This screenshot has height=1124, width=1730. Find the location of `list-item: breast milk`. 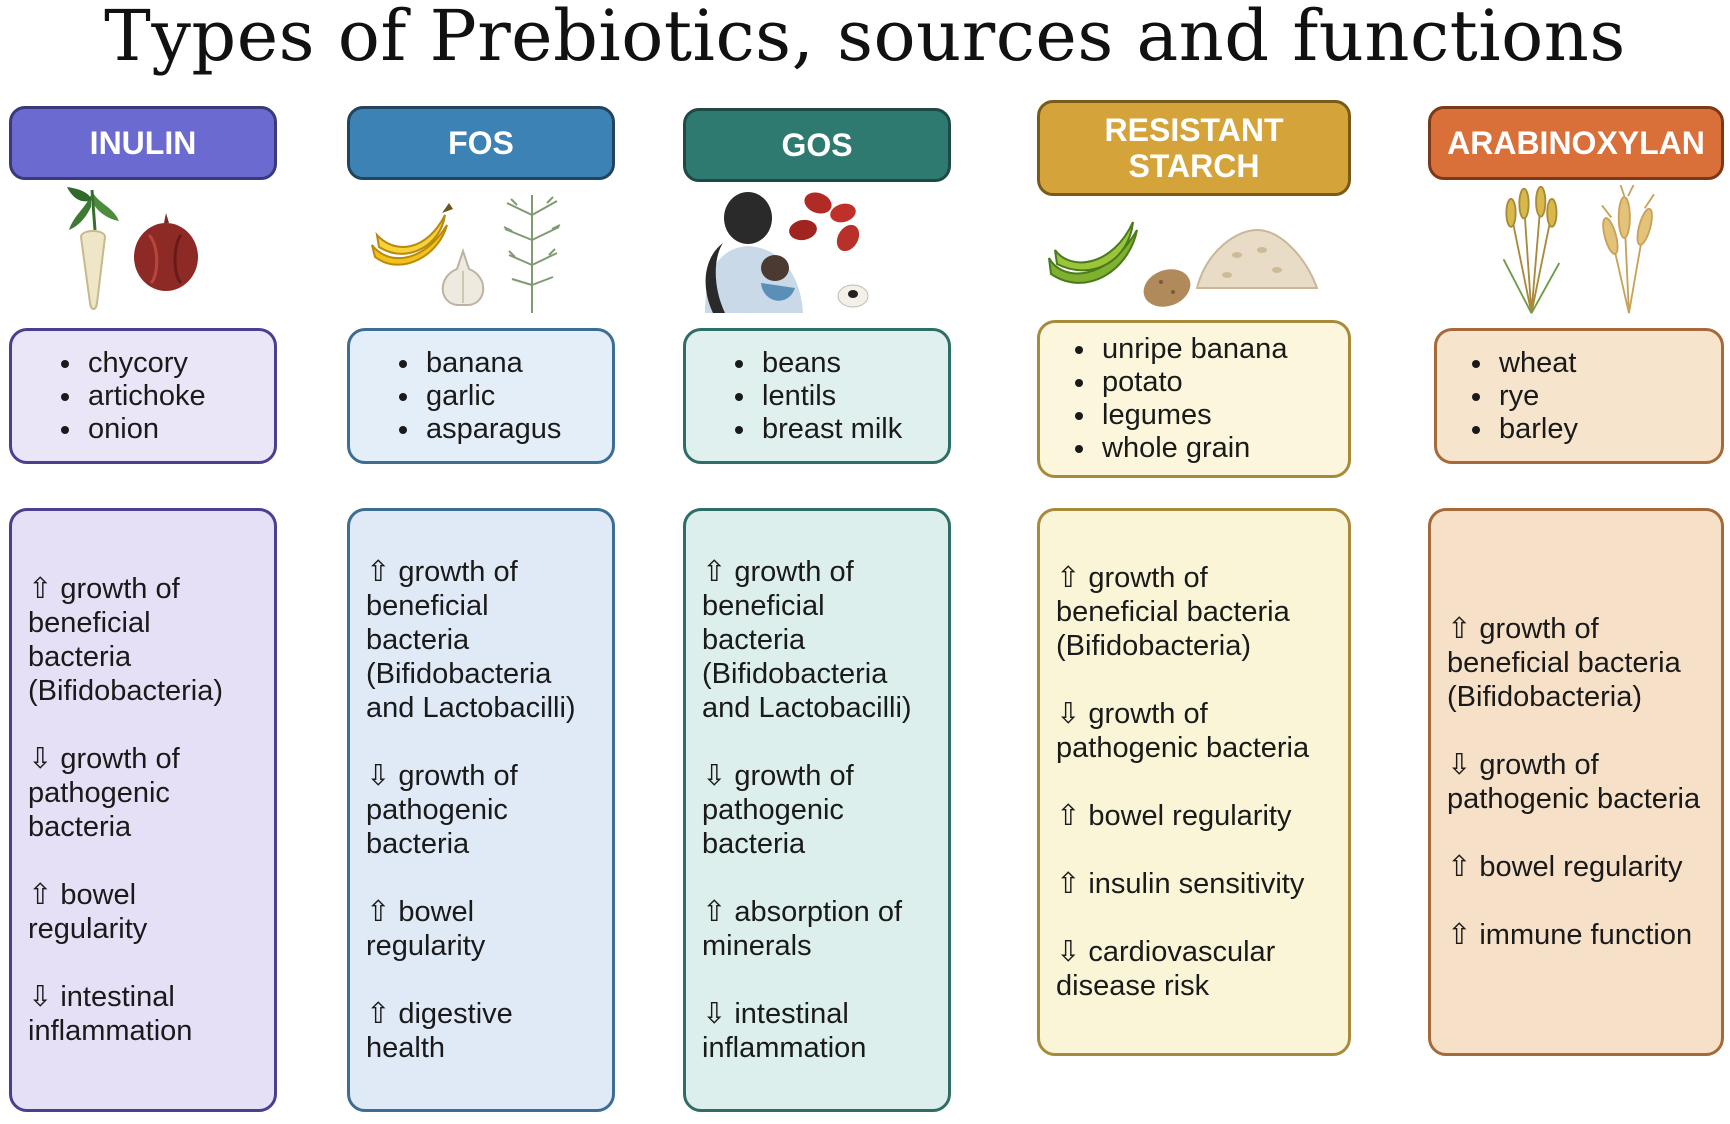

list-item: breast milk is located at coordinates (830, 429).